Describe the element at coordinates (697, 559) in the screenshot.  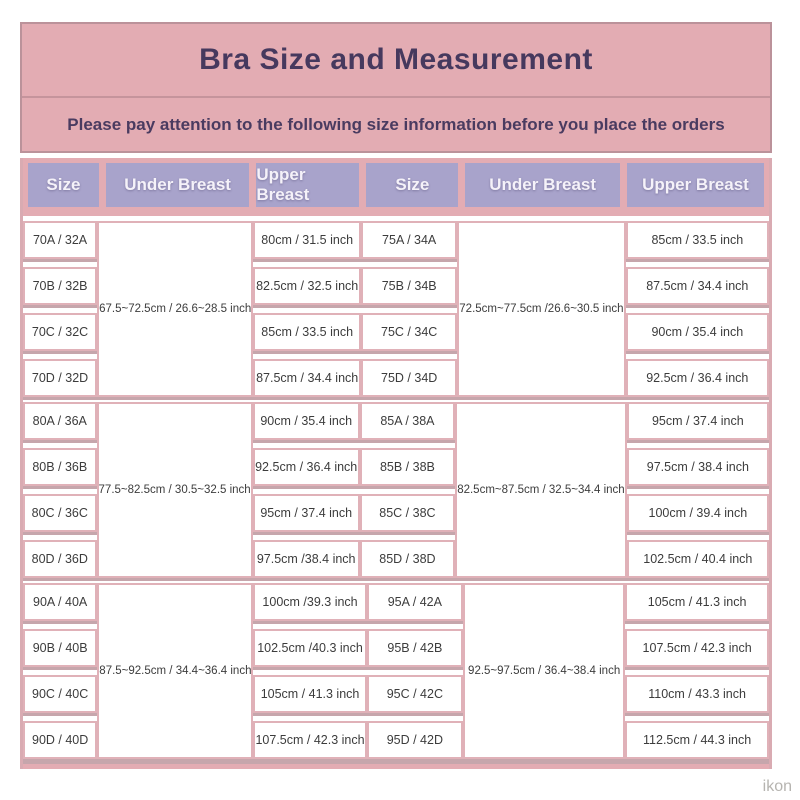
I see `upper-breast-cell: 102.5cm / 40.4 inch` at that location.